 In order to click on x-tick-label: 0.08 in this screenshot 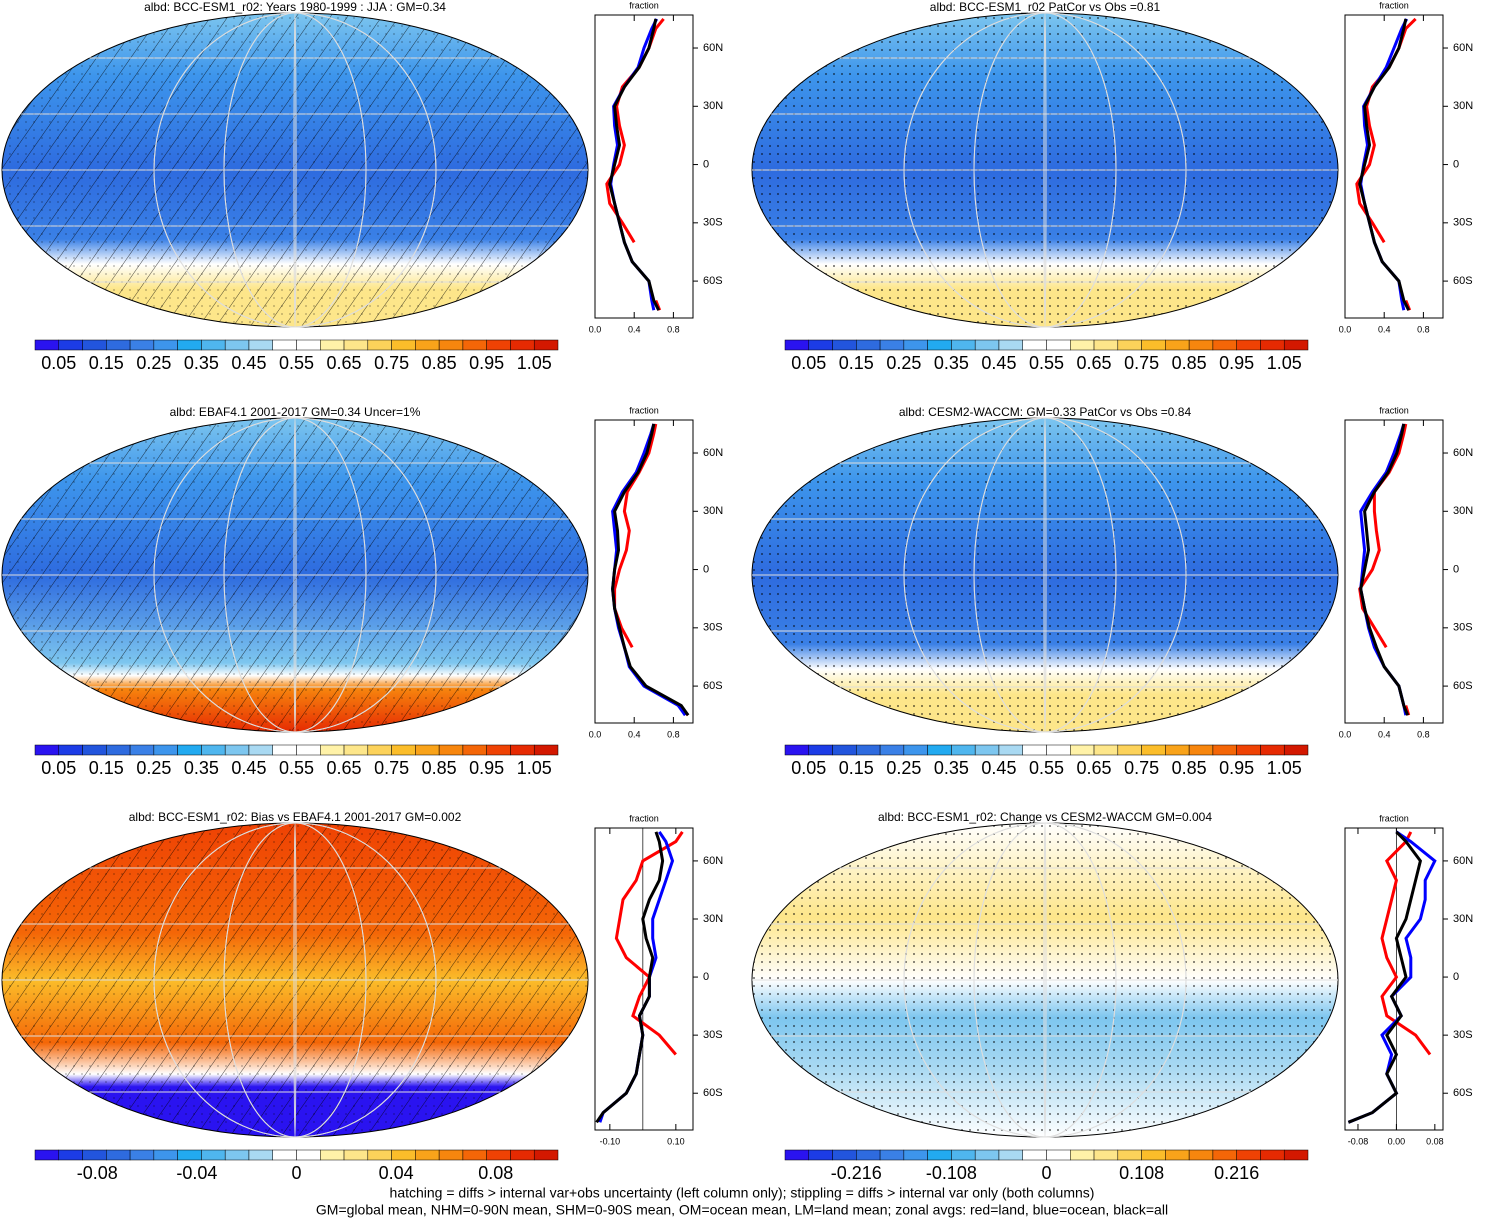, I will do `click(1435, 1141)`.